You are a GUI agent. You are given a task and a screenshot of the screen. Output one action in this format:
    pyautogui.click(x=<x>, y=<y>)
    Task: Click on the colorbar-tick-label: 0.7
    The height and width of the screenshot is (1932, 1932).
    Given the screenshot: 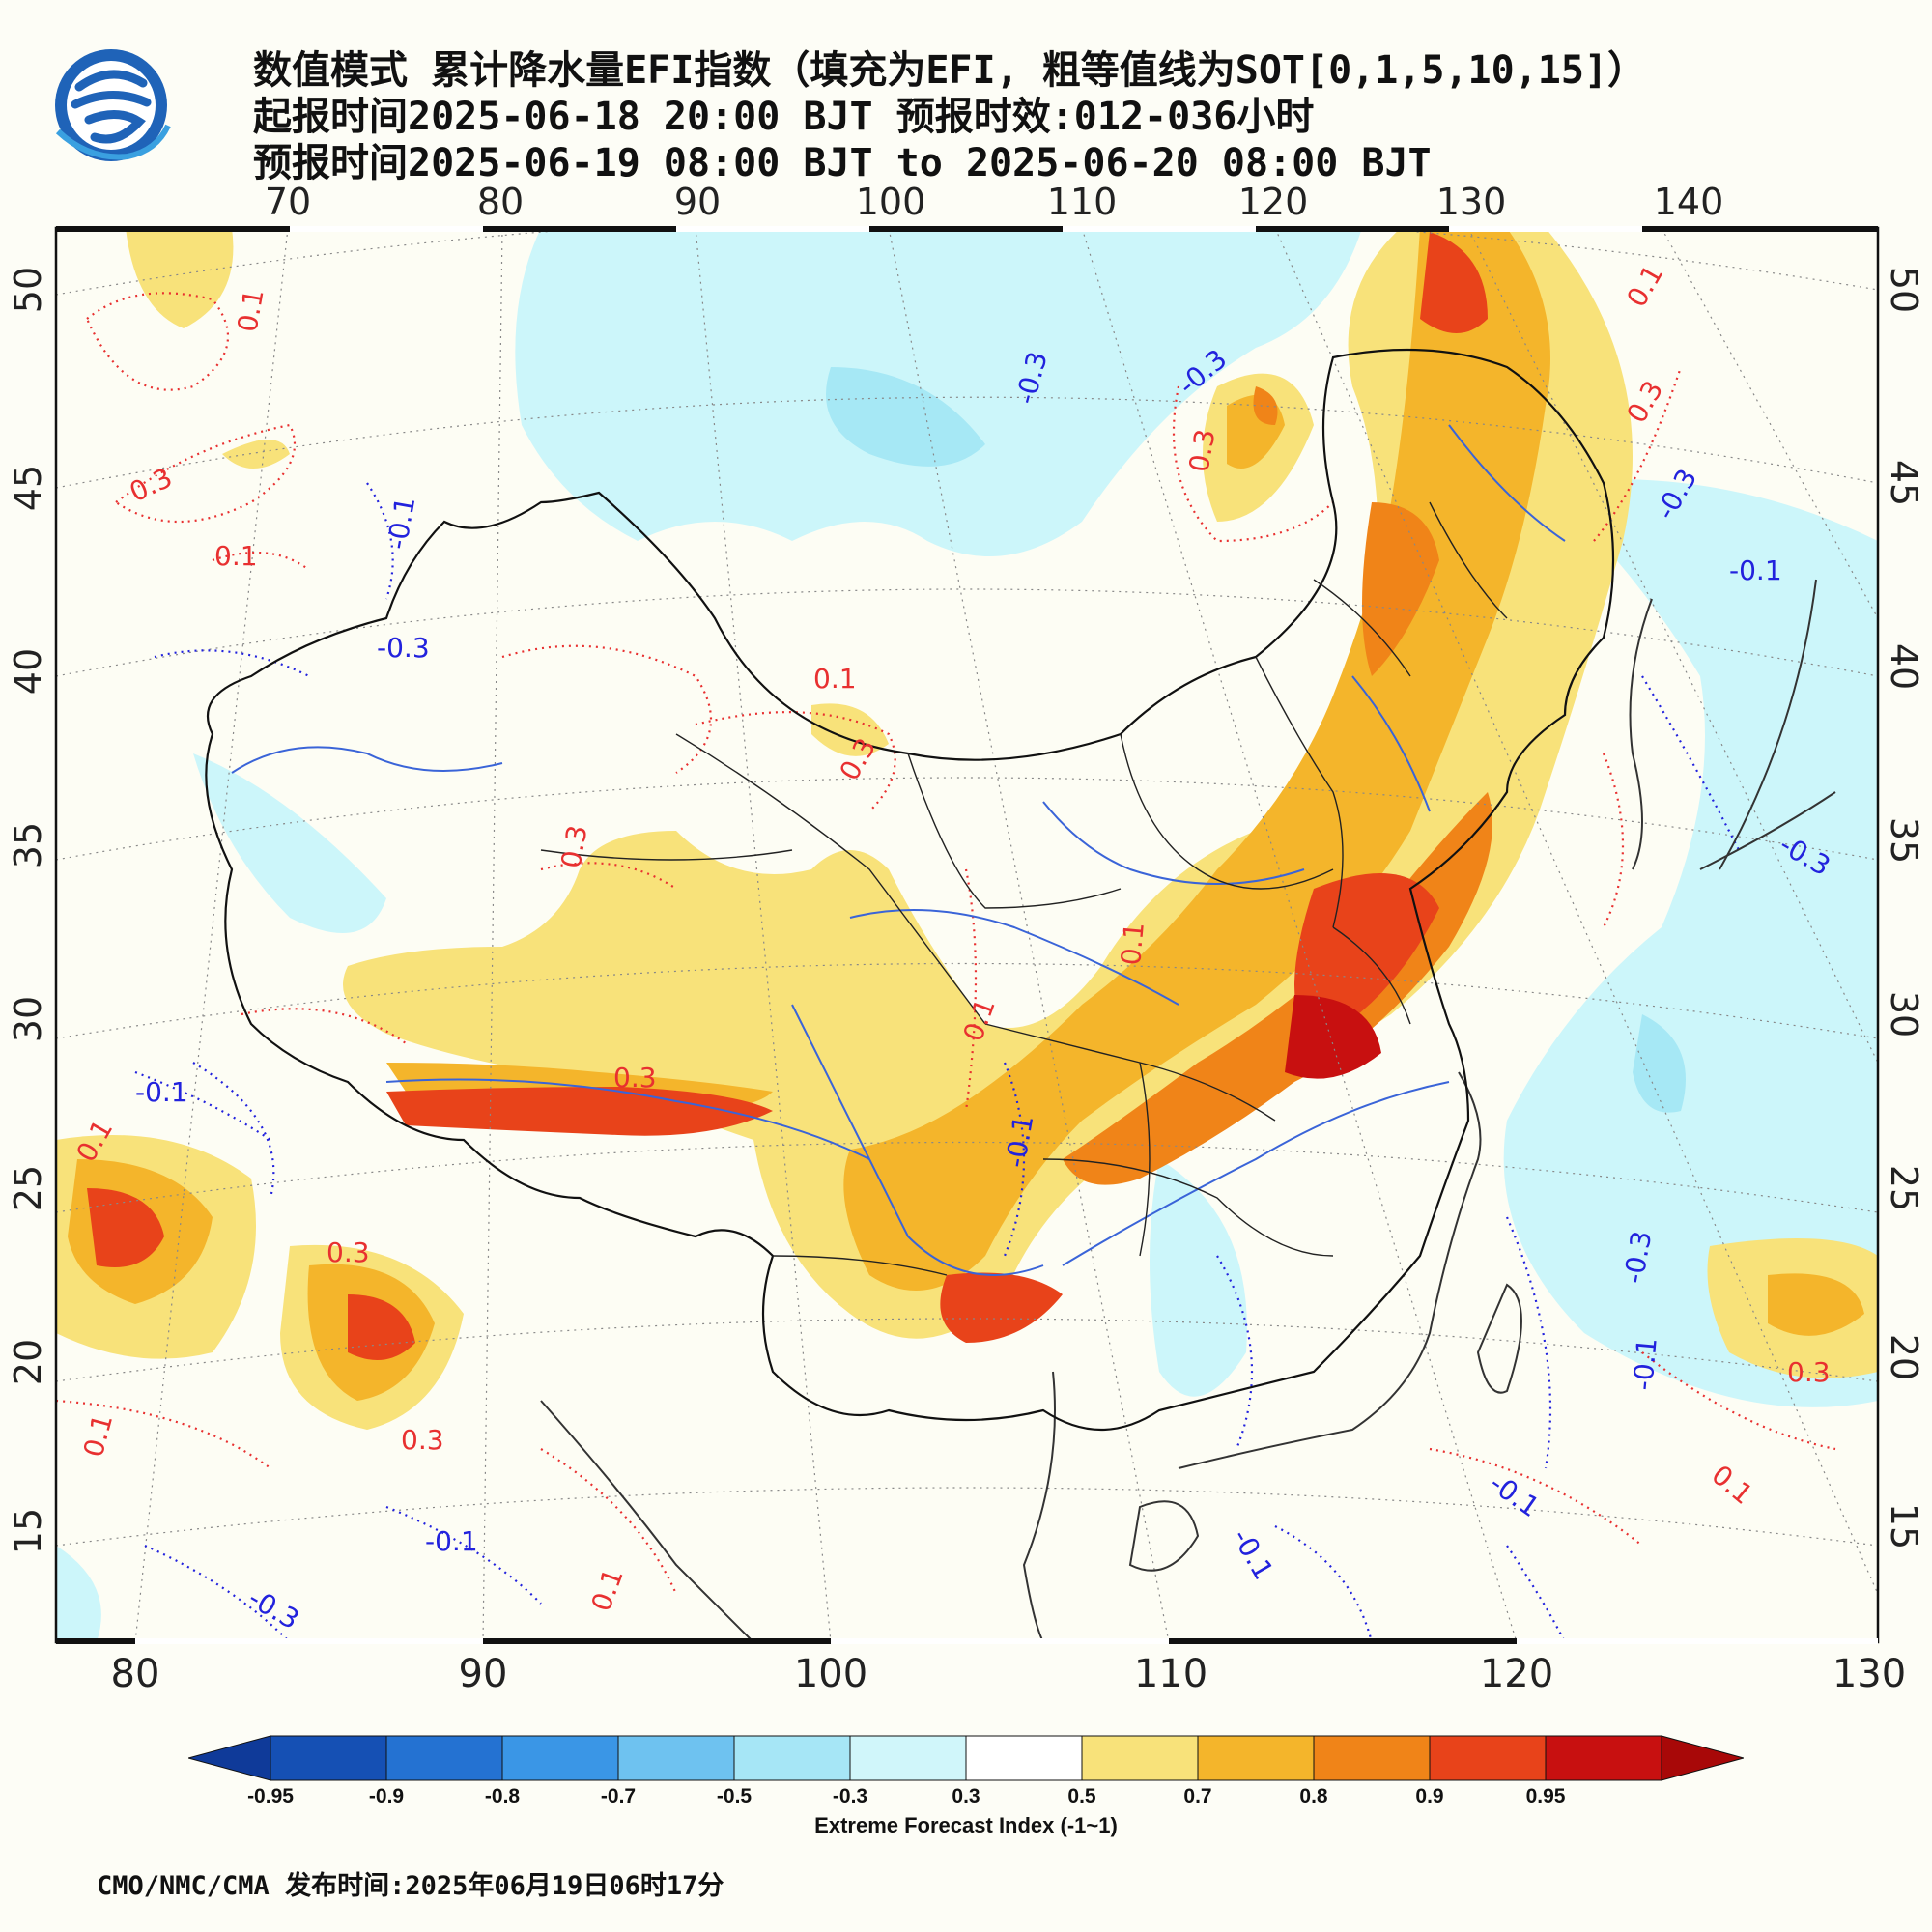 What is the action you would take?
    pyautogui.click(x=1197, y=1796)
    